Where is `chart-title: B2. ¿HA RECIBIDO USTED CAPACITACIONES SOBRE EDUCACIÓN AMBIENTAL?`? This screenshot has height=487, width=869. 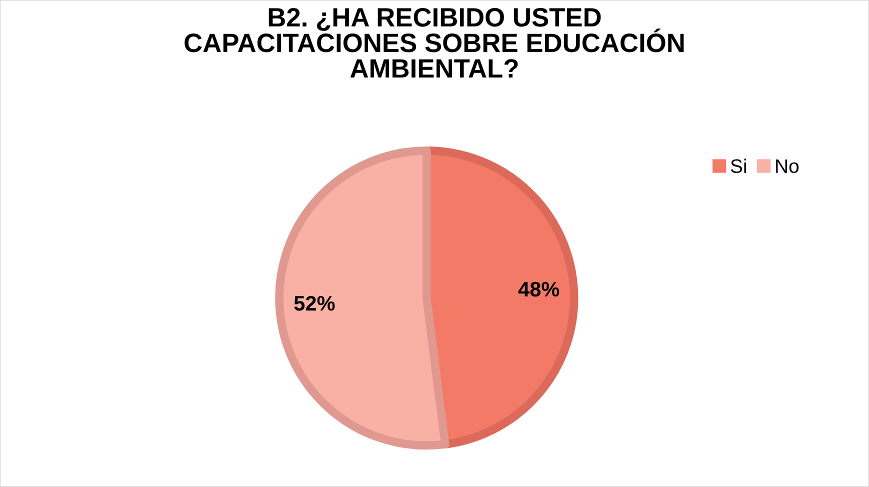 chart-title: B2. ¿HA RECIBIDO USTED CAPACITACIONES SOBRE EDUCACIÓN AMBIENTAL? is located at coordinates (434, 43).